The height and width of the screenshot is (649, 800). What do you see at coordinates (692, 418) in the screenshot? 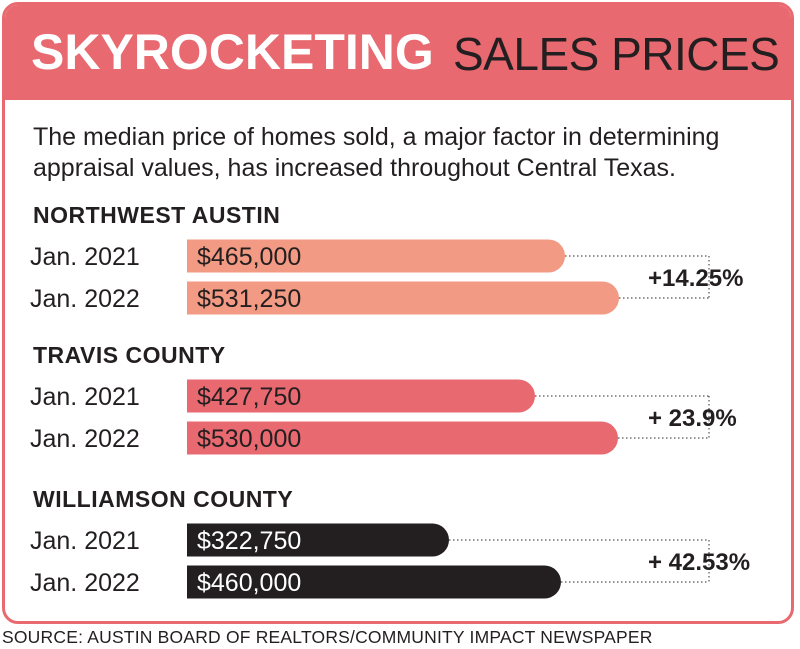
I see `percent-change-label: + 23.9%` at bounding box center [692, 418].